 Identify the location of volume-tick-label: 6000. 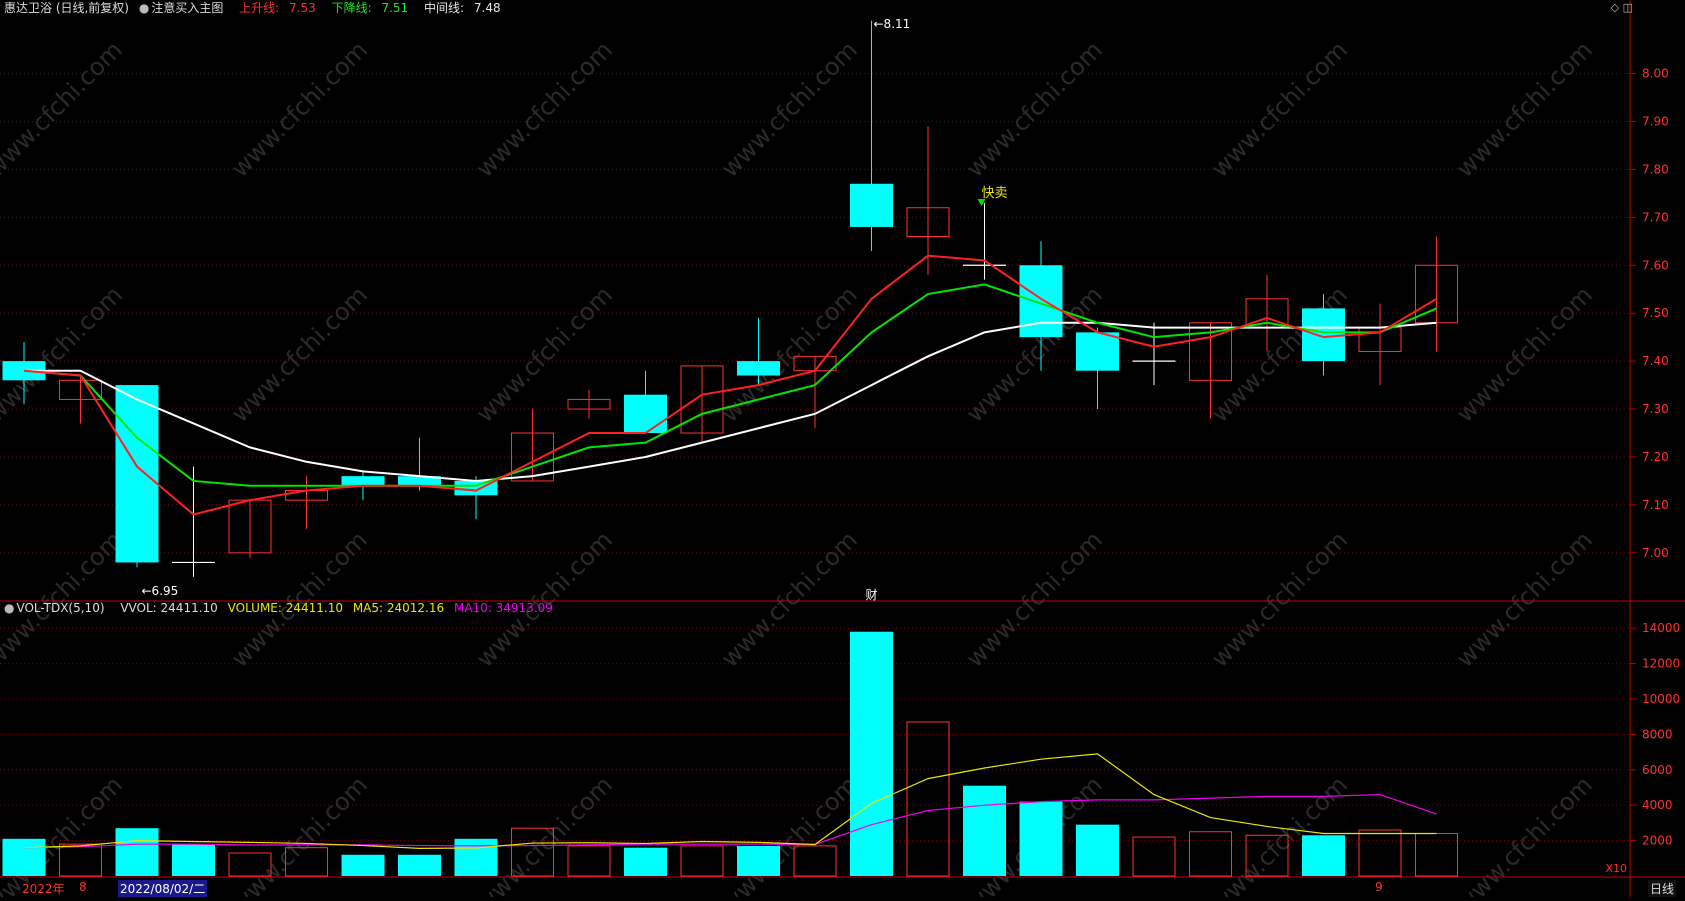
(1657, 770).